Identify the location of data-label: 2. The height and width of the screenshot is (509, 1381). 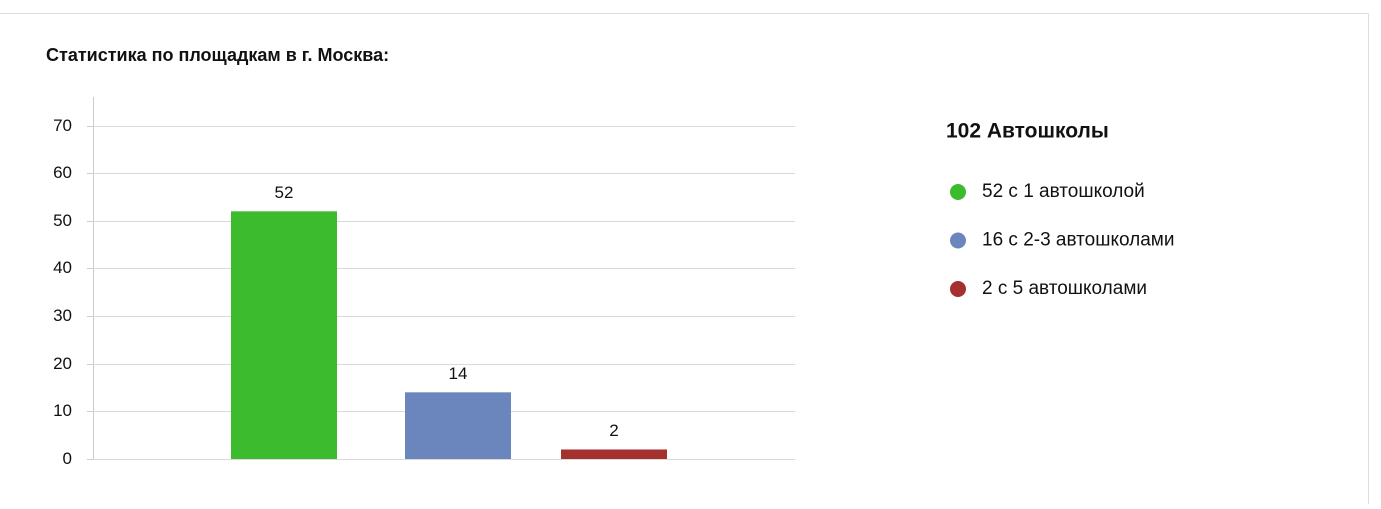
(613, 430).